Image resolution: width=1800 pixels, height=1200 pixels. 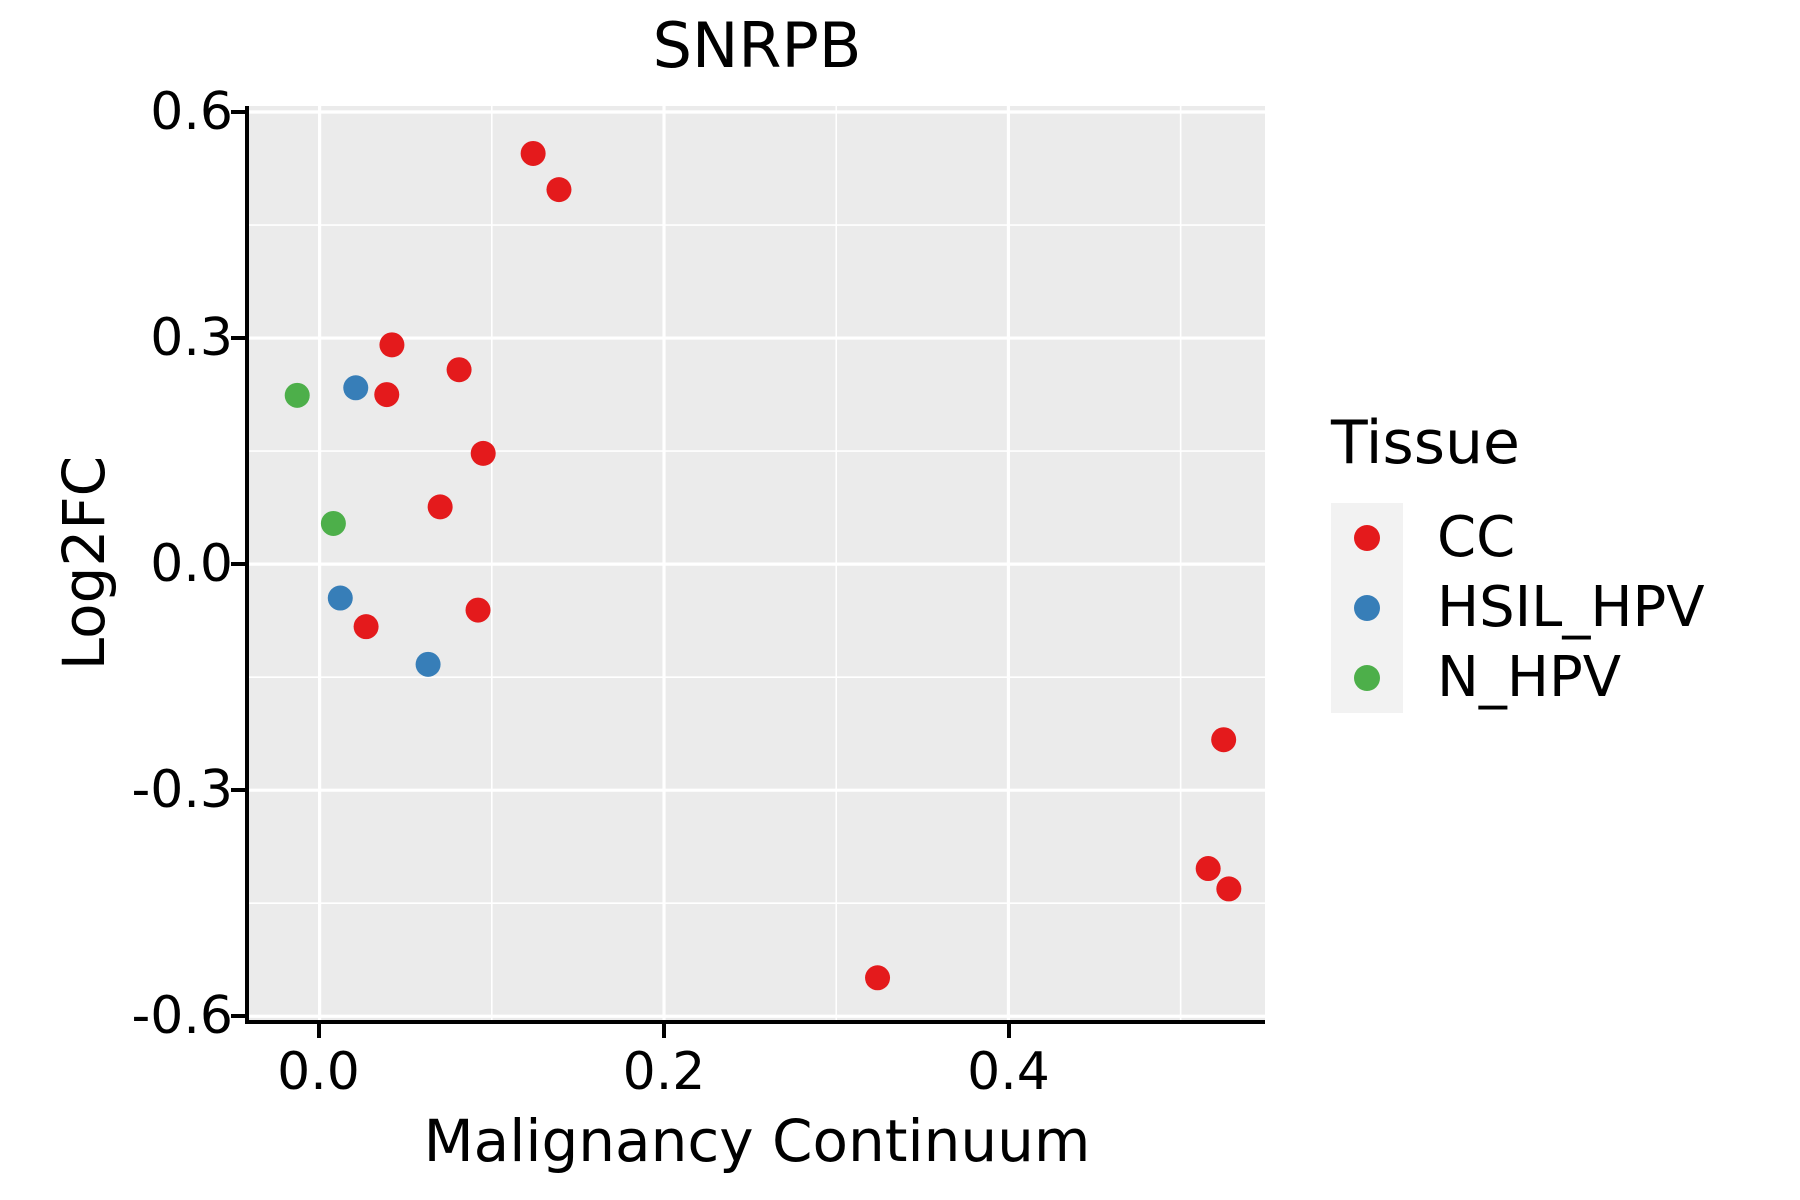 I want to click on legend: Tissue CC HSIL_HPV N_HPV, so click(x=1518, y=560).